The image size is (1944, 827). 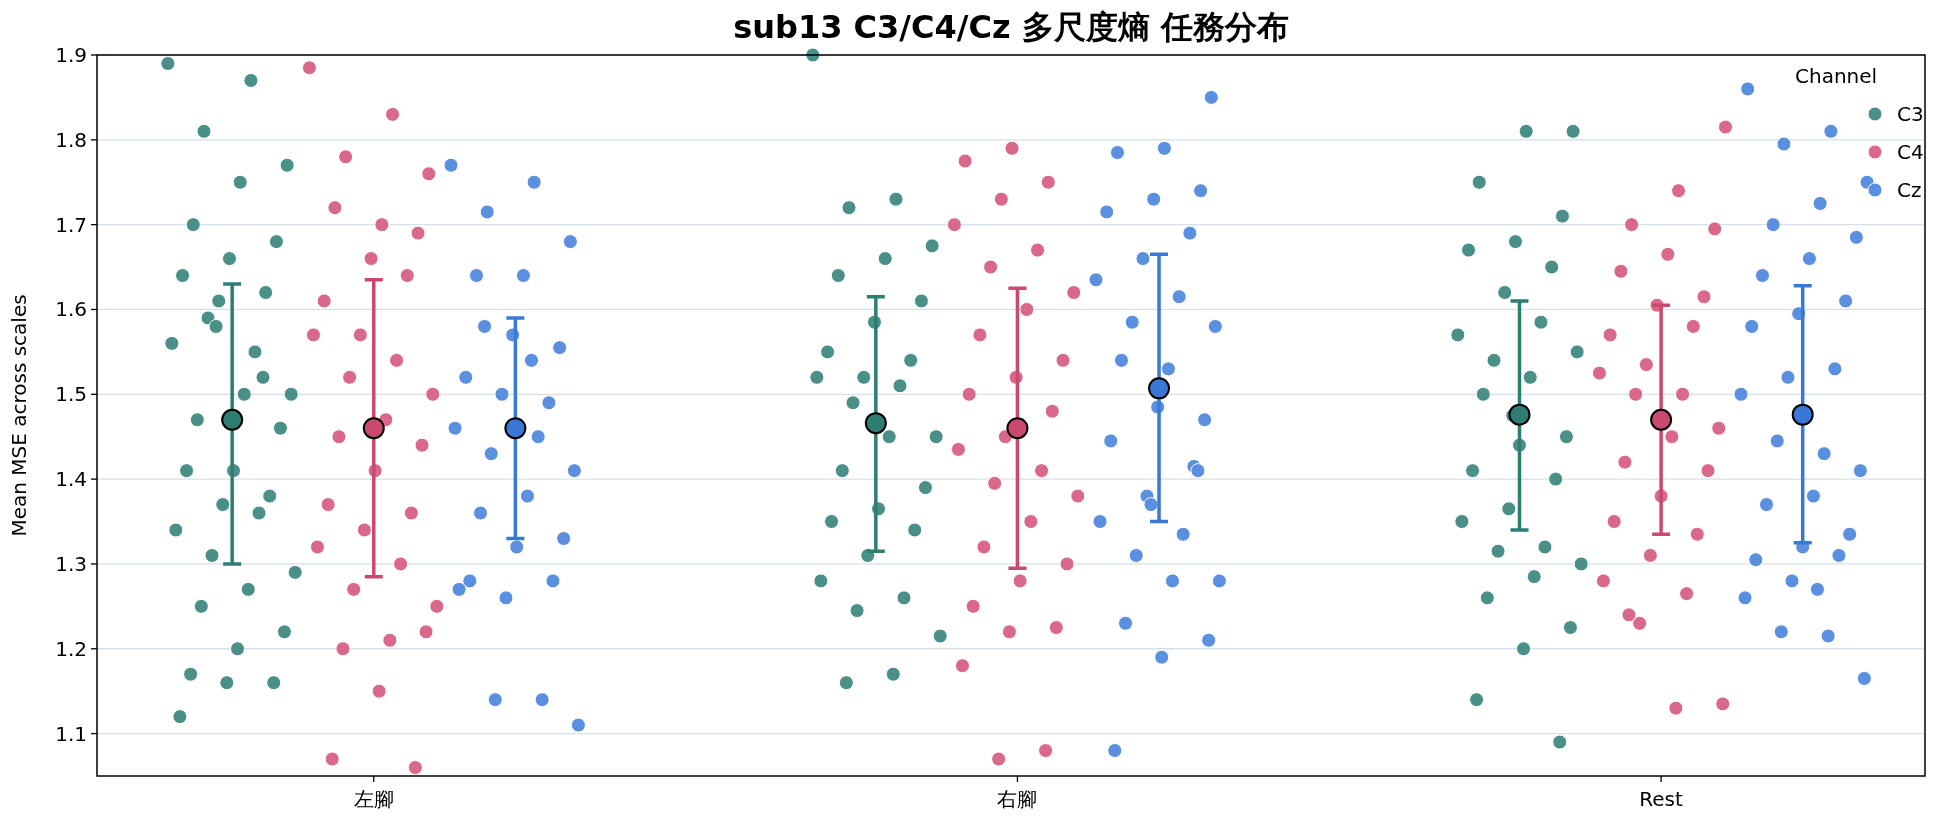 What do you see at coordinates (71, 224) in the screenshot?
I see `y-tick-label: 1.7` at bounding box center [71, 224].